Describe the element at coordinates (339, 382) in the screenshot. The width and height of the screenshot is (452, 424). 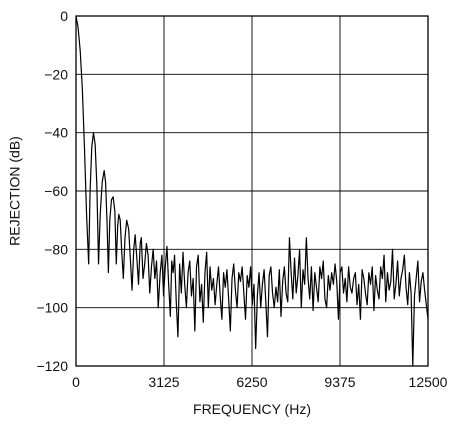
I see `x-tick-label: 9375` at that location.